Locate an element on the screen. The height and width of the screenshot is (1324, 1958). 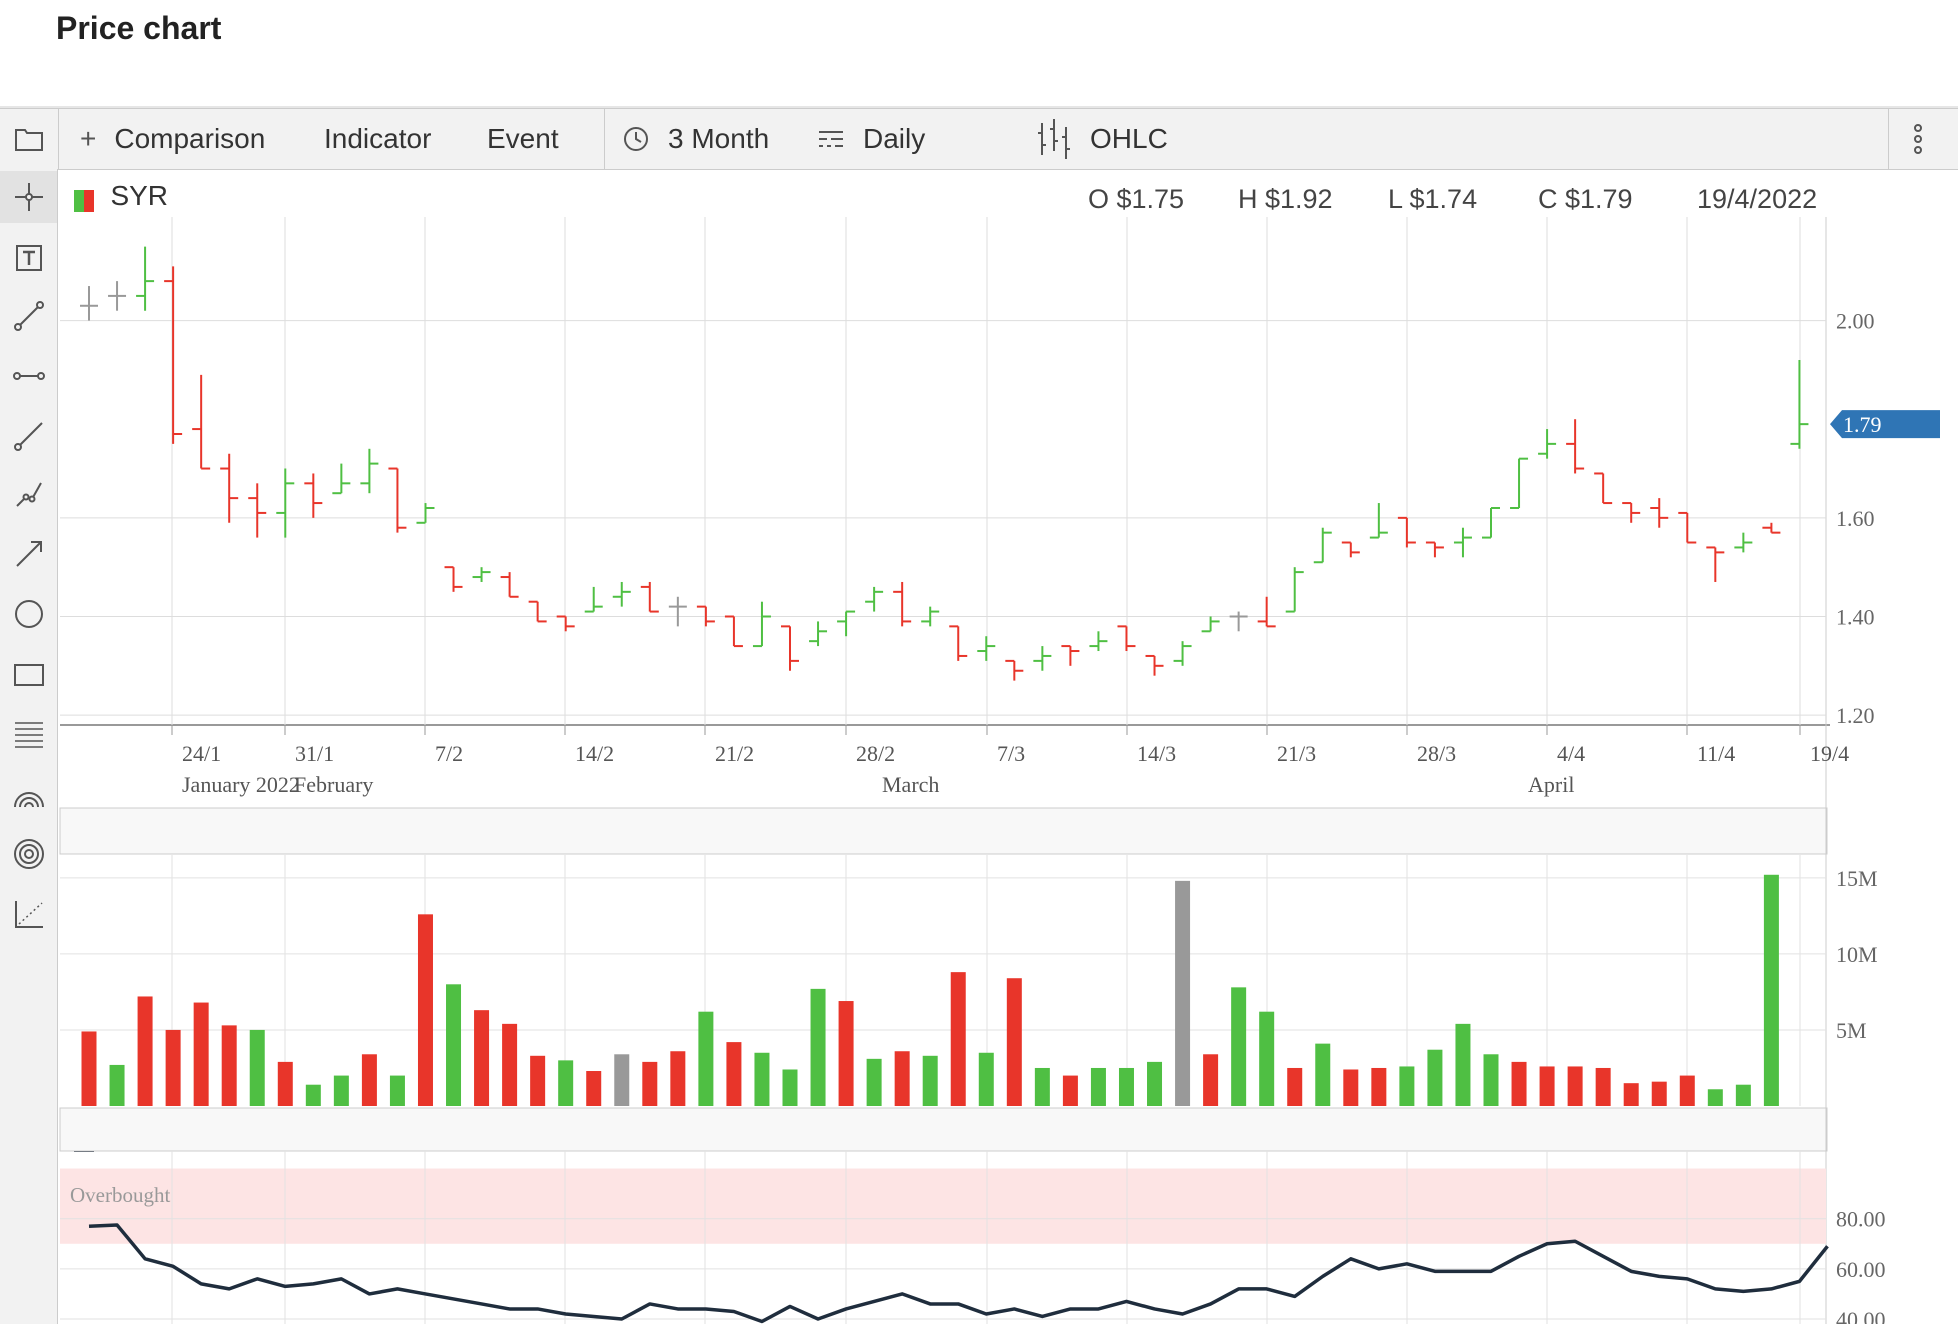
month-label: February is located at coordinates (333, 784).